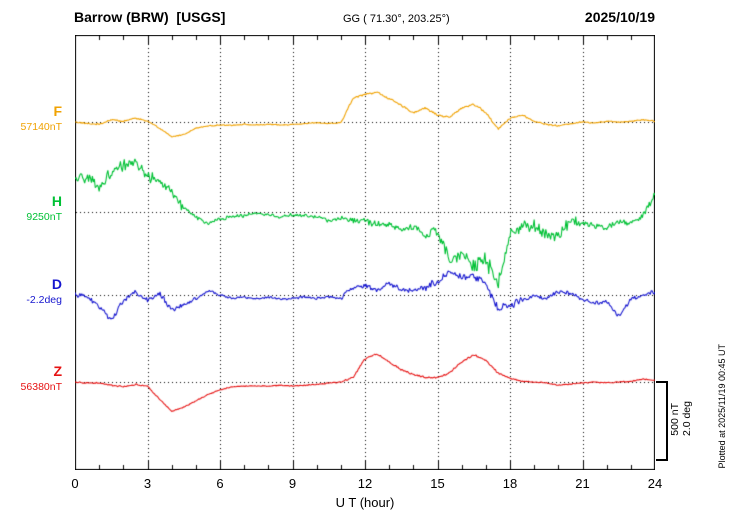 The height and width of the screenshot is (520, 730). What do you see at coordinates (292, 483) in the screenshot?
I see `x-tick-label-9: 9` at bounding box center [292, 483].